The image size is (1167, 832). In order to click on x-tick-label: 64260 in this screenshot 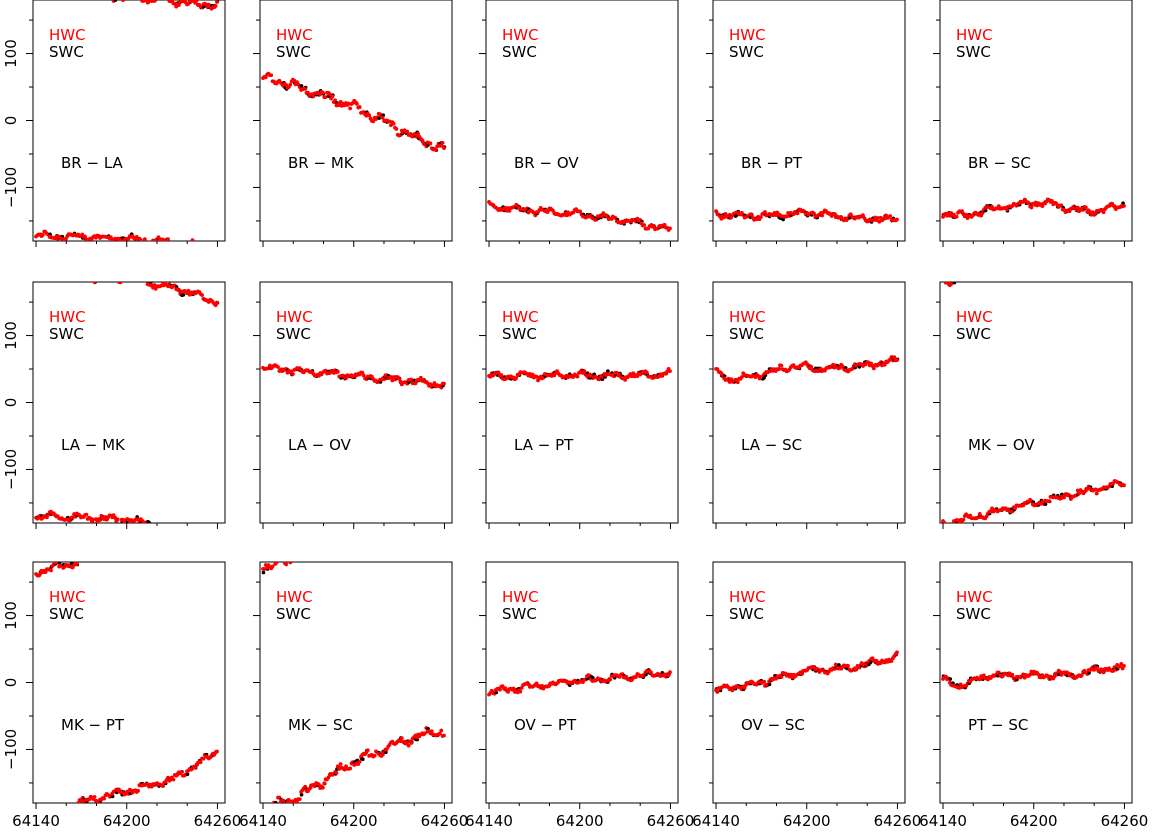, I will do `click(218, 821)`.